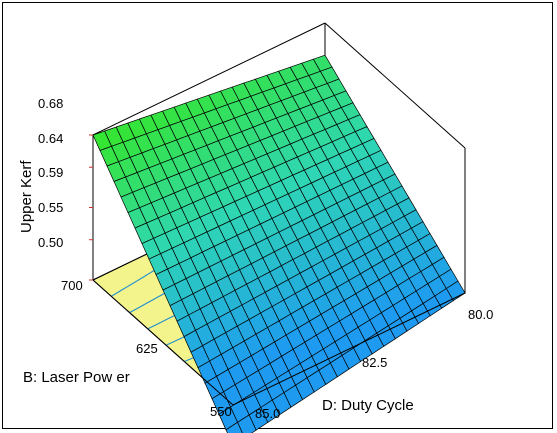 The image size is (557, 433). Describe the element at coordinates (50, 138) in the screenshot. I see `z-tick-label: 0.64` at that location.